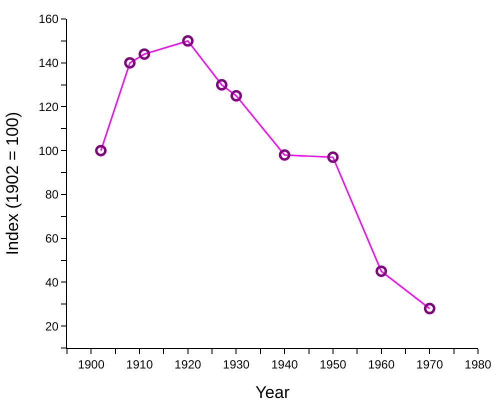  What do you see at coordinates (333, 364) in the screenshot?
I see `x-tick-label: 1950` at bounding box center [333, 364].